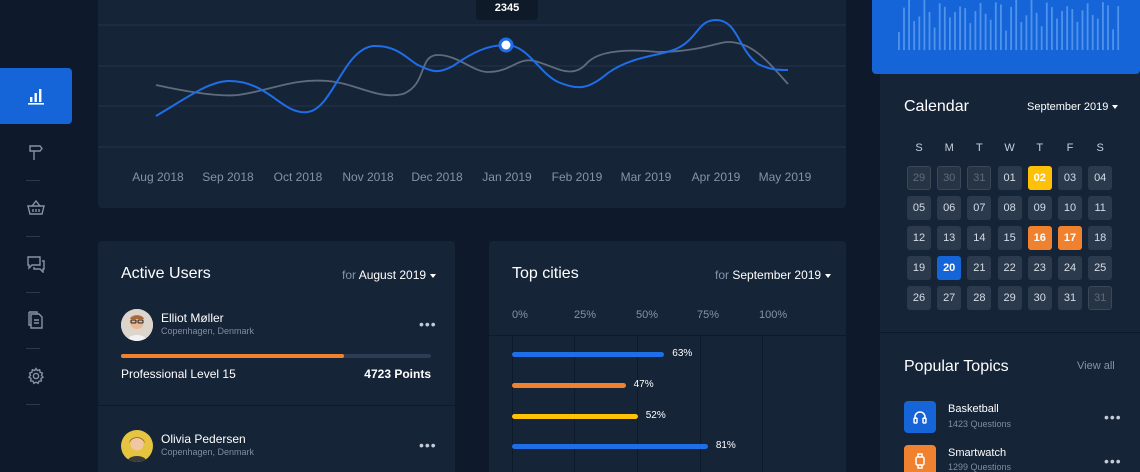 Image resolution: width=1140 pixels, height=472 pixels. What do you see at coordinates (36, 376) in the screenshot?
I see `sidebar-item-settings` at bounding box center [36, 376].